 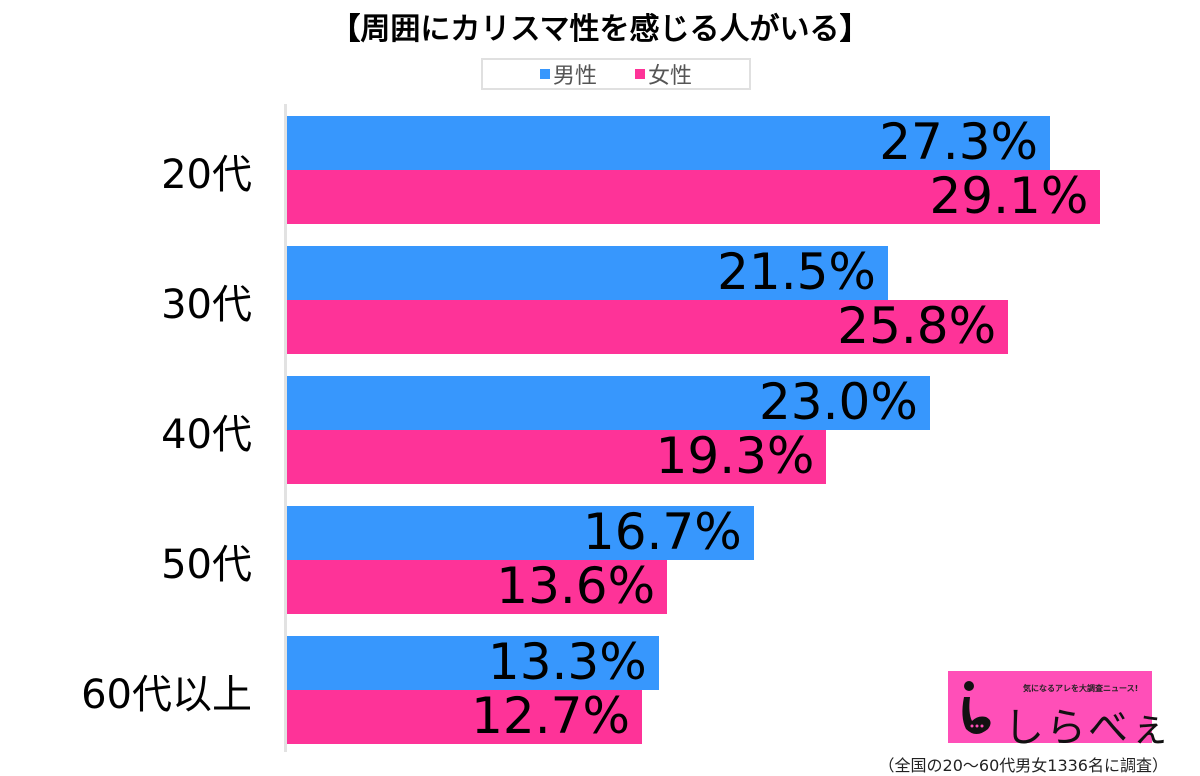 I want to click on shirabee-logo: 気になるアレを大調査ニュース! しらべぇ, so click(x=1059, y=711).